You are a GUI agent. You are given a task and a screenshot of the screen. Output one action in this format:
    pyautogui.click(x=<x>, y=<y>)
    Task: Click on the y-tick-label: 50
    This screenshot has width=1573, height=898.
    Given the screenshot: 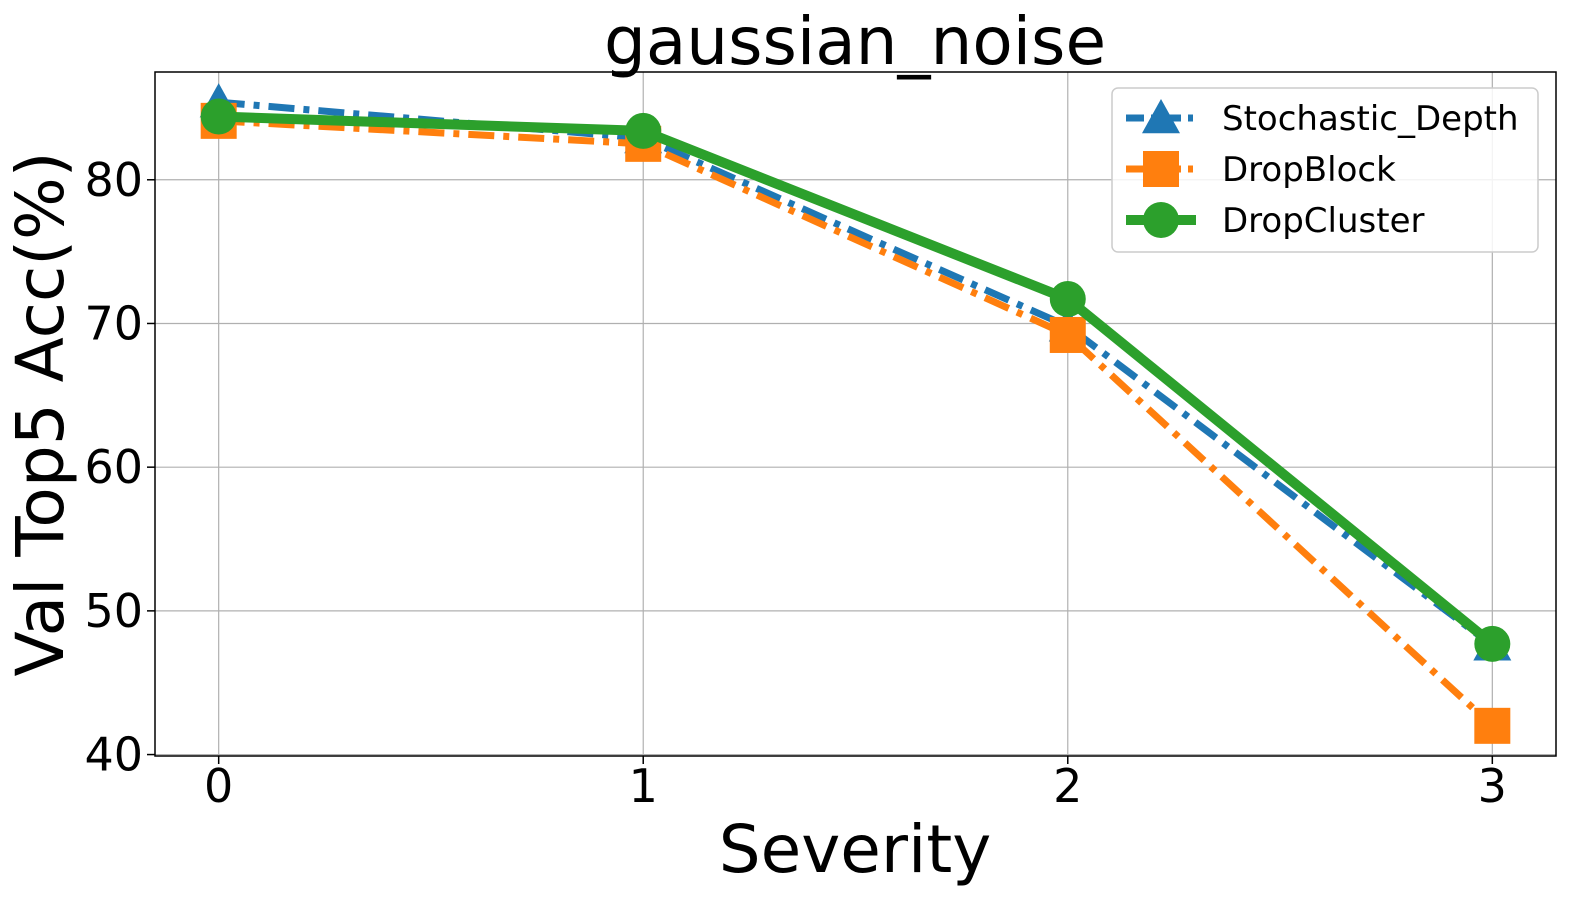 What is the action you would take?
    pyautogui.click(x=113, y=611)
    